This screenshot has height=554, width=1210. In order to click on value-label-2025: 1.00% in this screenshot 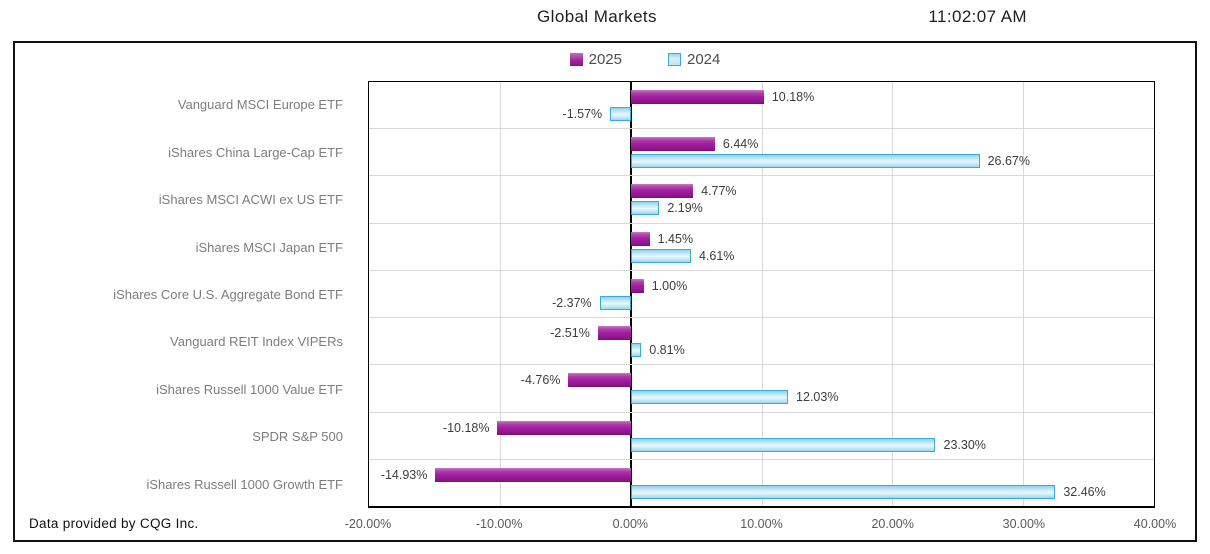, I will do `click(669, 285)`.